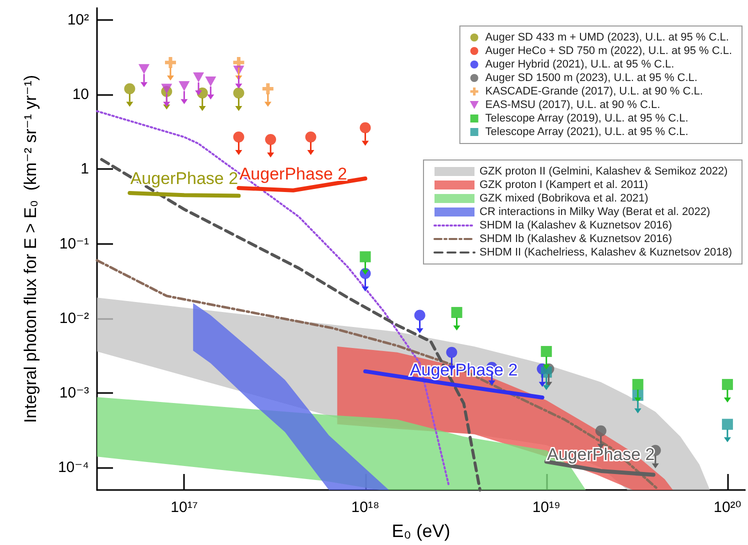 The height and width of the screenshot is (545, 748). I want to click on legend-label: SHDM Ia (Kalashev & Kuznetsov 2016), so click(576, 226).